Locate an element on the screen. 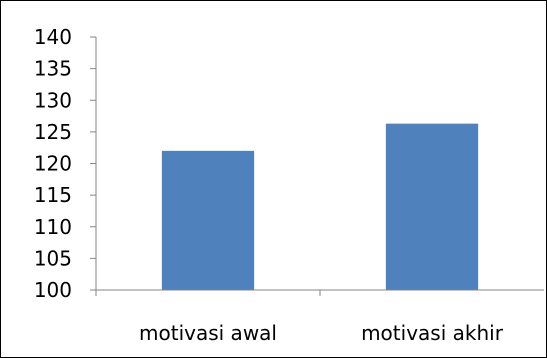  y-tick-label: 140 is located at coordinates (53, 37).